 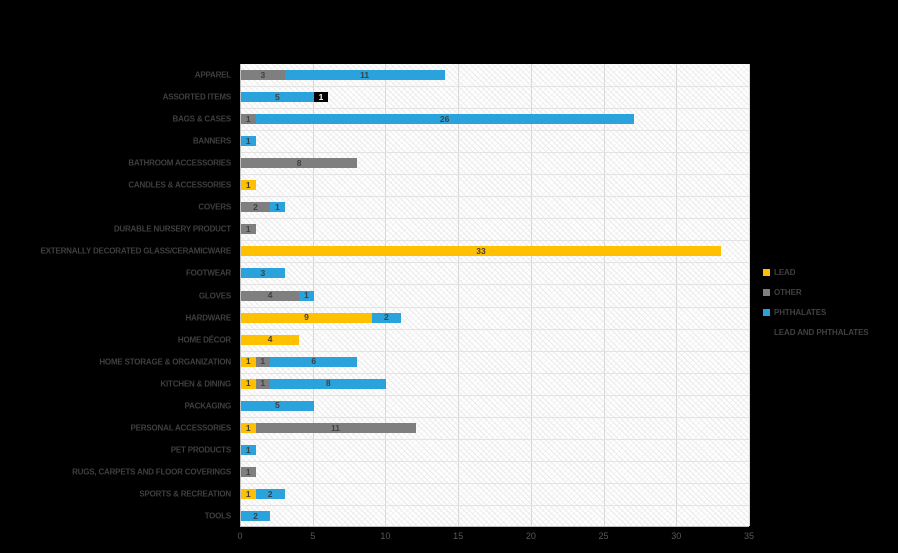 I want to click on category-label: DURABLE NURSERY PRODUCT, so click(x=172, y=229).